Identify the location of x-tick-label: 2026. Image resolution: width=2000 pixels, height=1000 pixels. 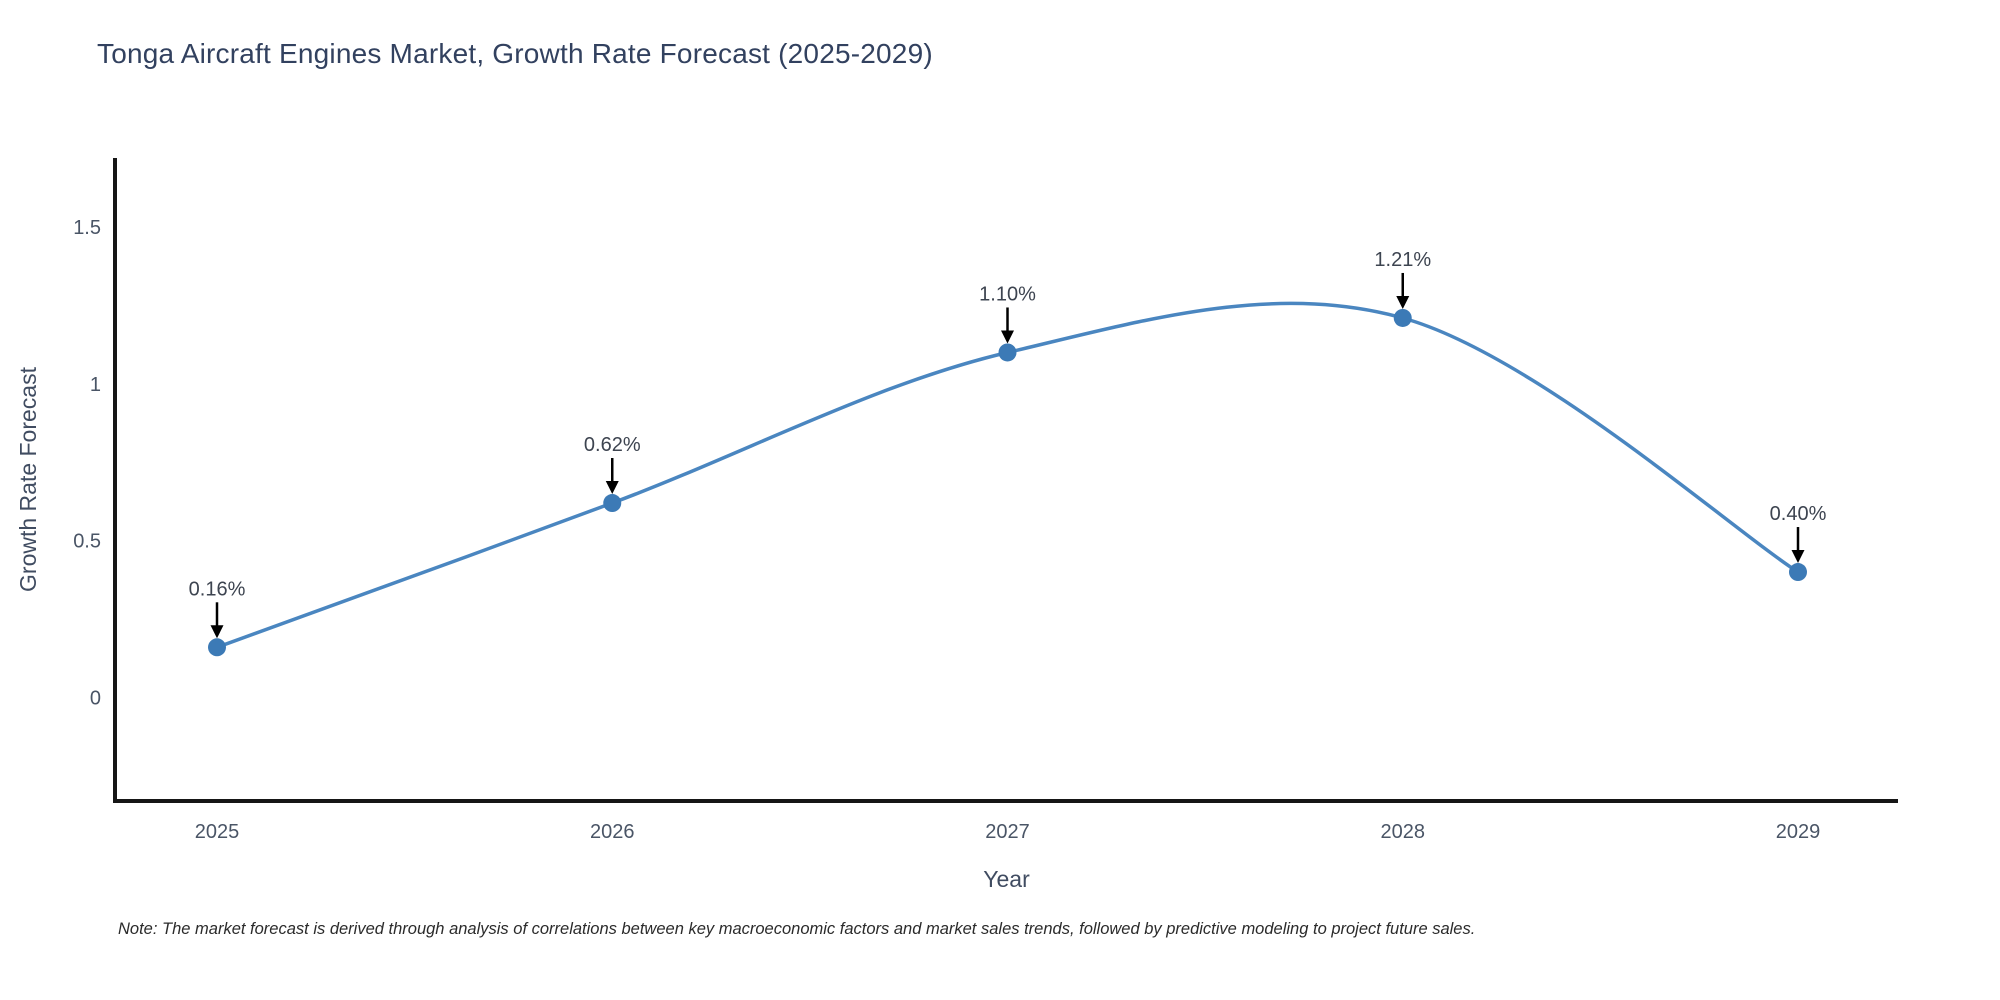
(612, 832).